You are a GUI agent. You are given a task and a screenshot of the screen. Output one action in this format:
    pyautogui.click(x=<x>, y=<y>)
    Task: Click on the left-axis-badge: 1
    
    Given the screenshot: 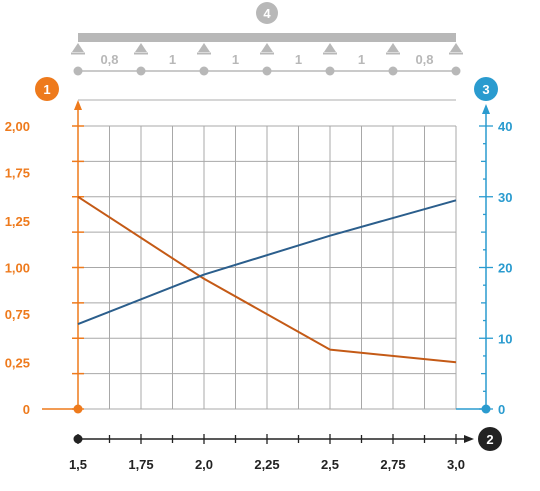 What is the action you would take?
    pyautogui.click(x=47, y=89)
    